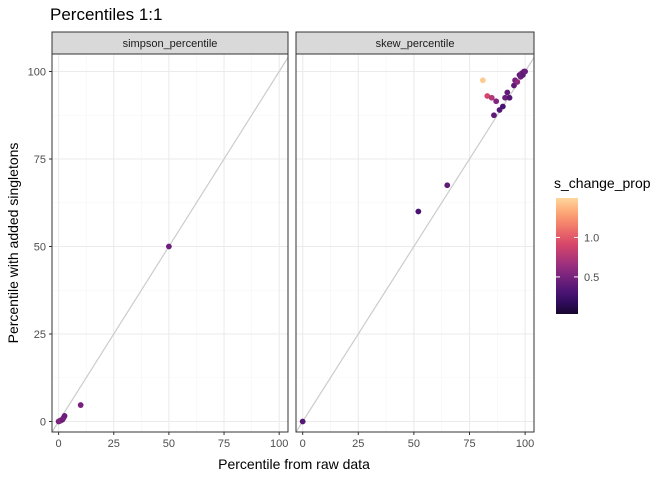 This screenshot has width=672, height=480. Describe the element at coordinates (40, 160) in the screenshot. I see `y-tick-label: 75` at that location.